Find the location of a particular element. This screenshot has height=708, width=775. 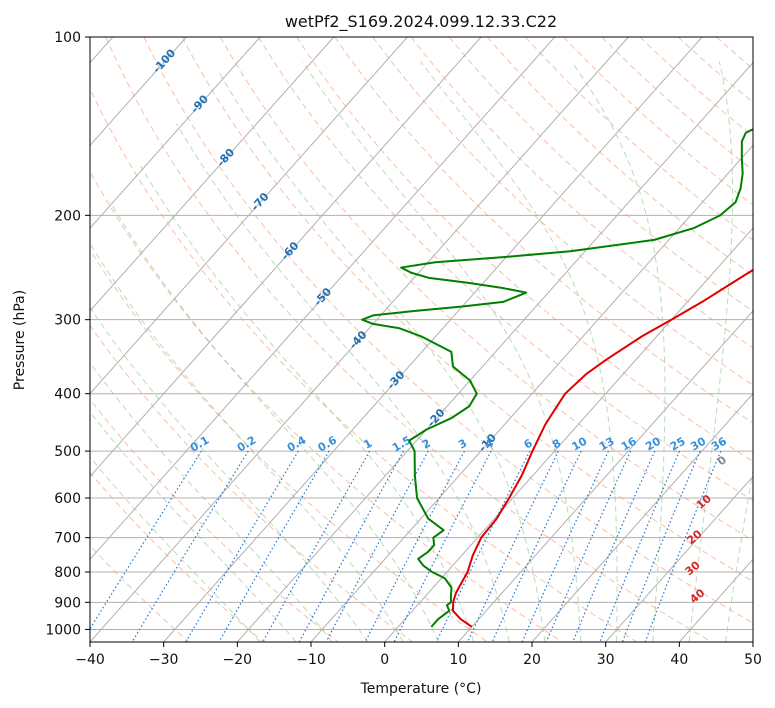

x-tick-label: −30 is located at coordinates (164, 660).